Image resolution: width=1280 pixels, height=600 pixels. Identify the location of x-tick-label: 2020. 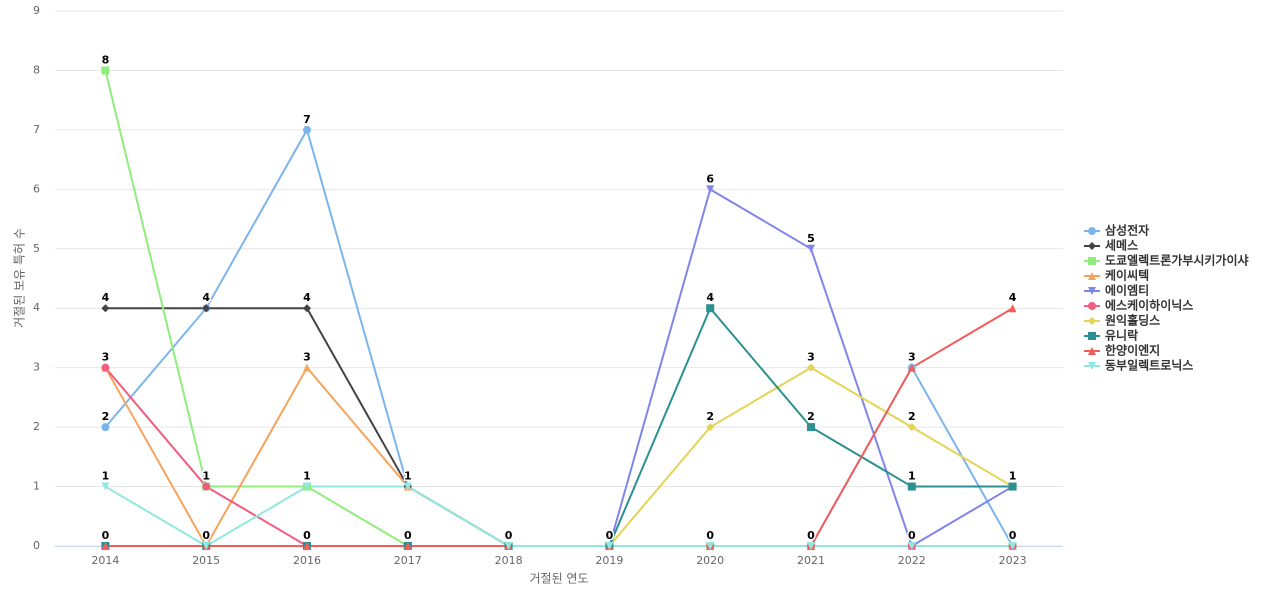
(710, 560).